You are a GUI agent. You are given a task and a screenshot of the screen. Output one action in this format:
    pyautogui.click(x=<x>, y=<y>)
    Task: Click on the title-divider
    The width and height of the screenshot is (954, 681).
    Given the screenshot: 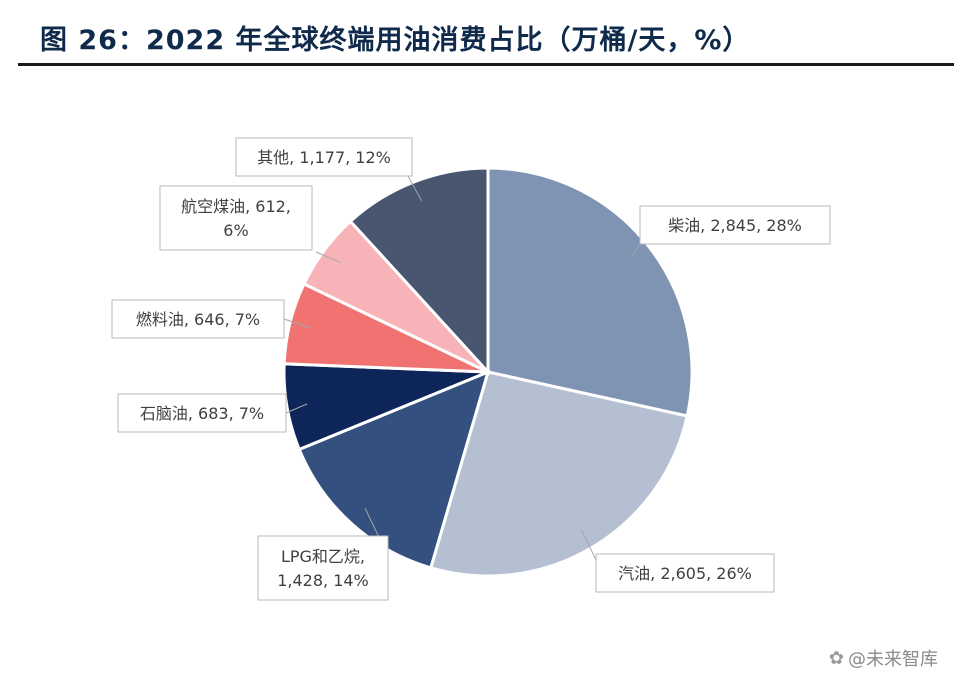 What is the action you would take?
    pyautogui.click(x=486, y=64)
    